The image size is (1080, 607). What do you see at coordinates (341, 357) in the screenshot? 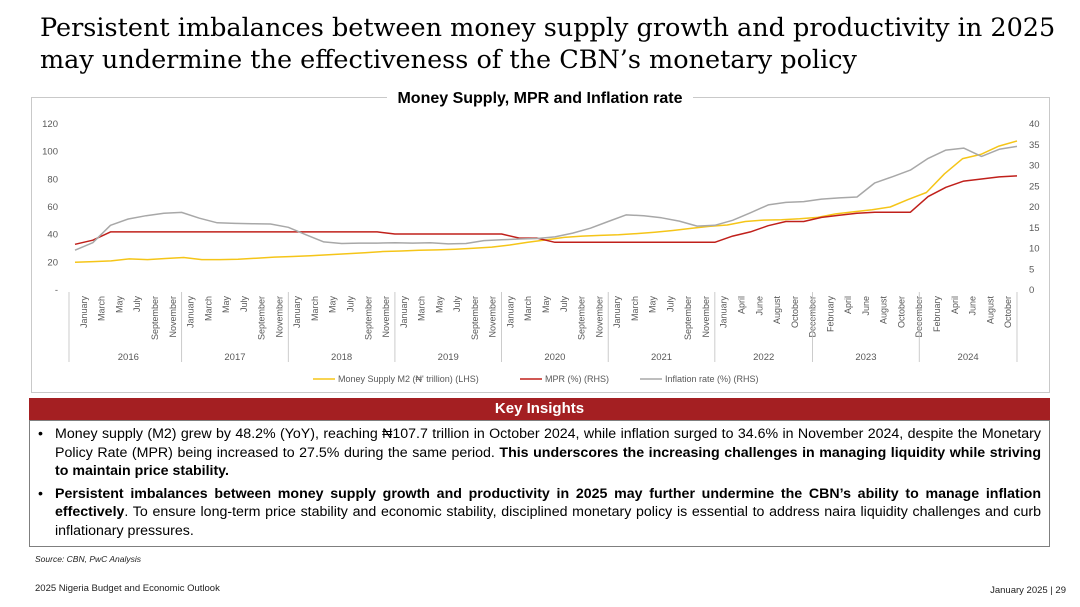
I see `x-axis-year-label: 2018` at bounding box center [341, 357].